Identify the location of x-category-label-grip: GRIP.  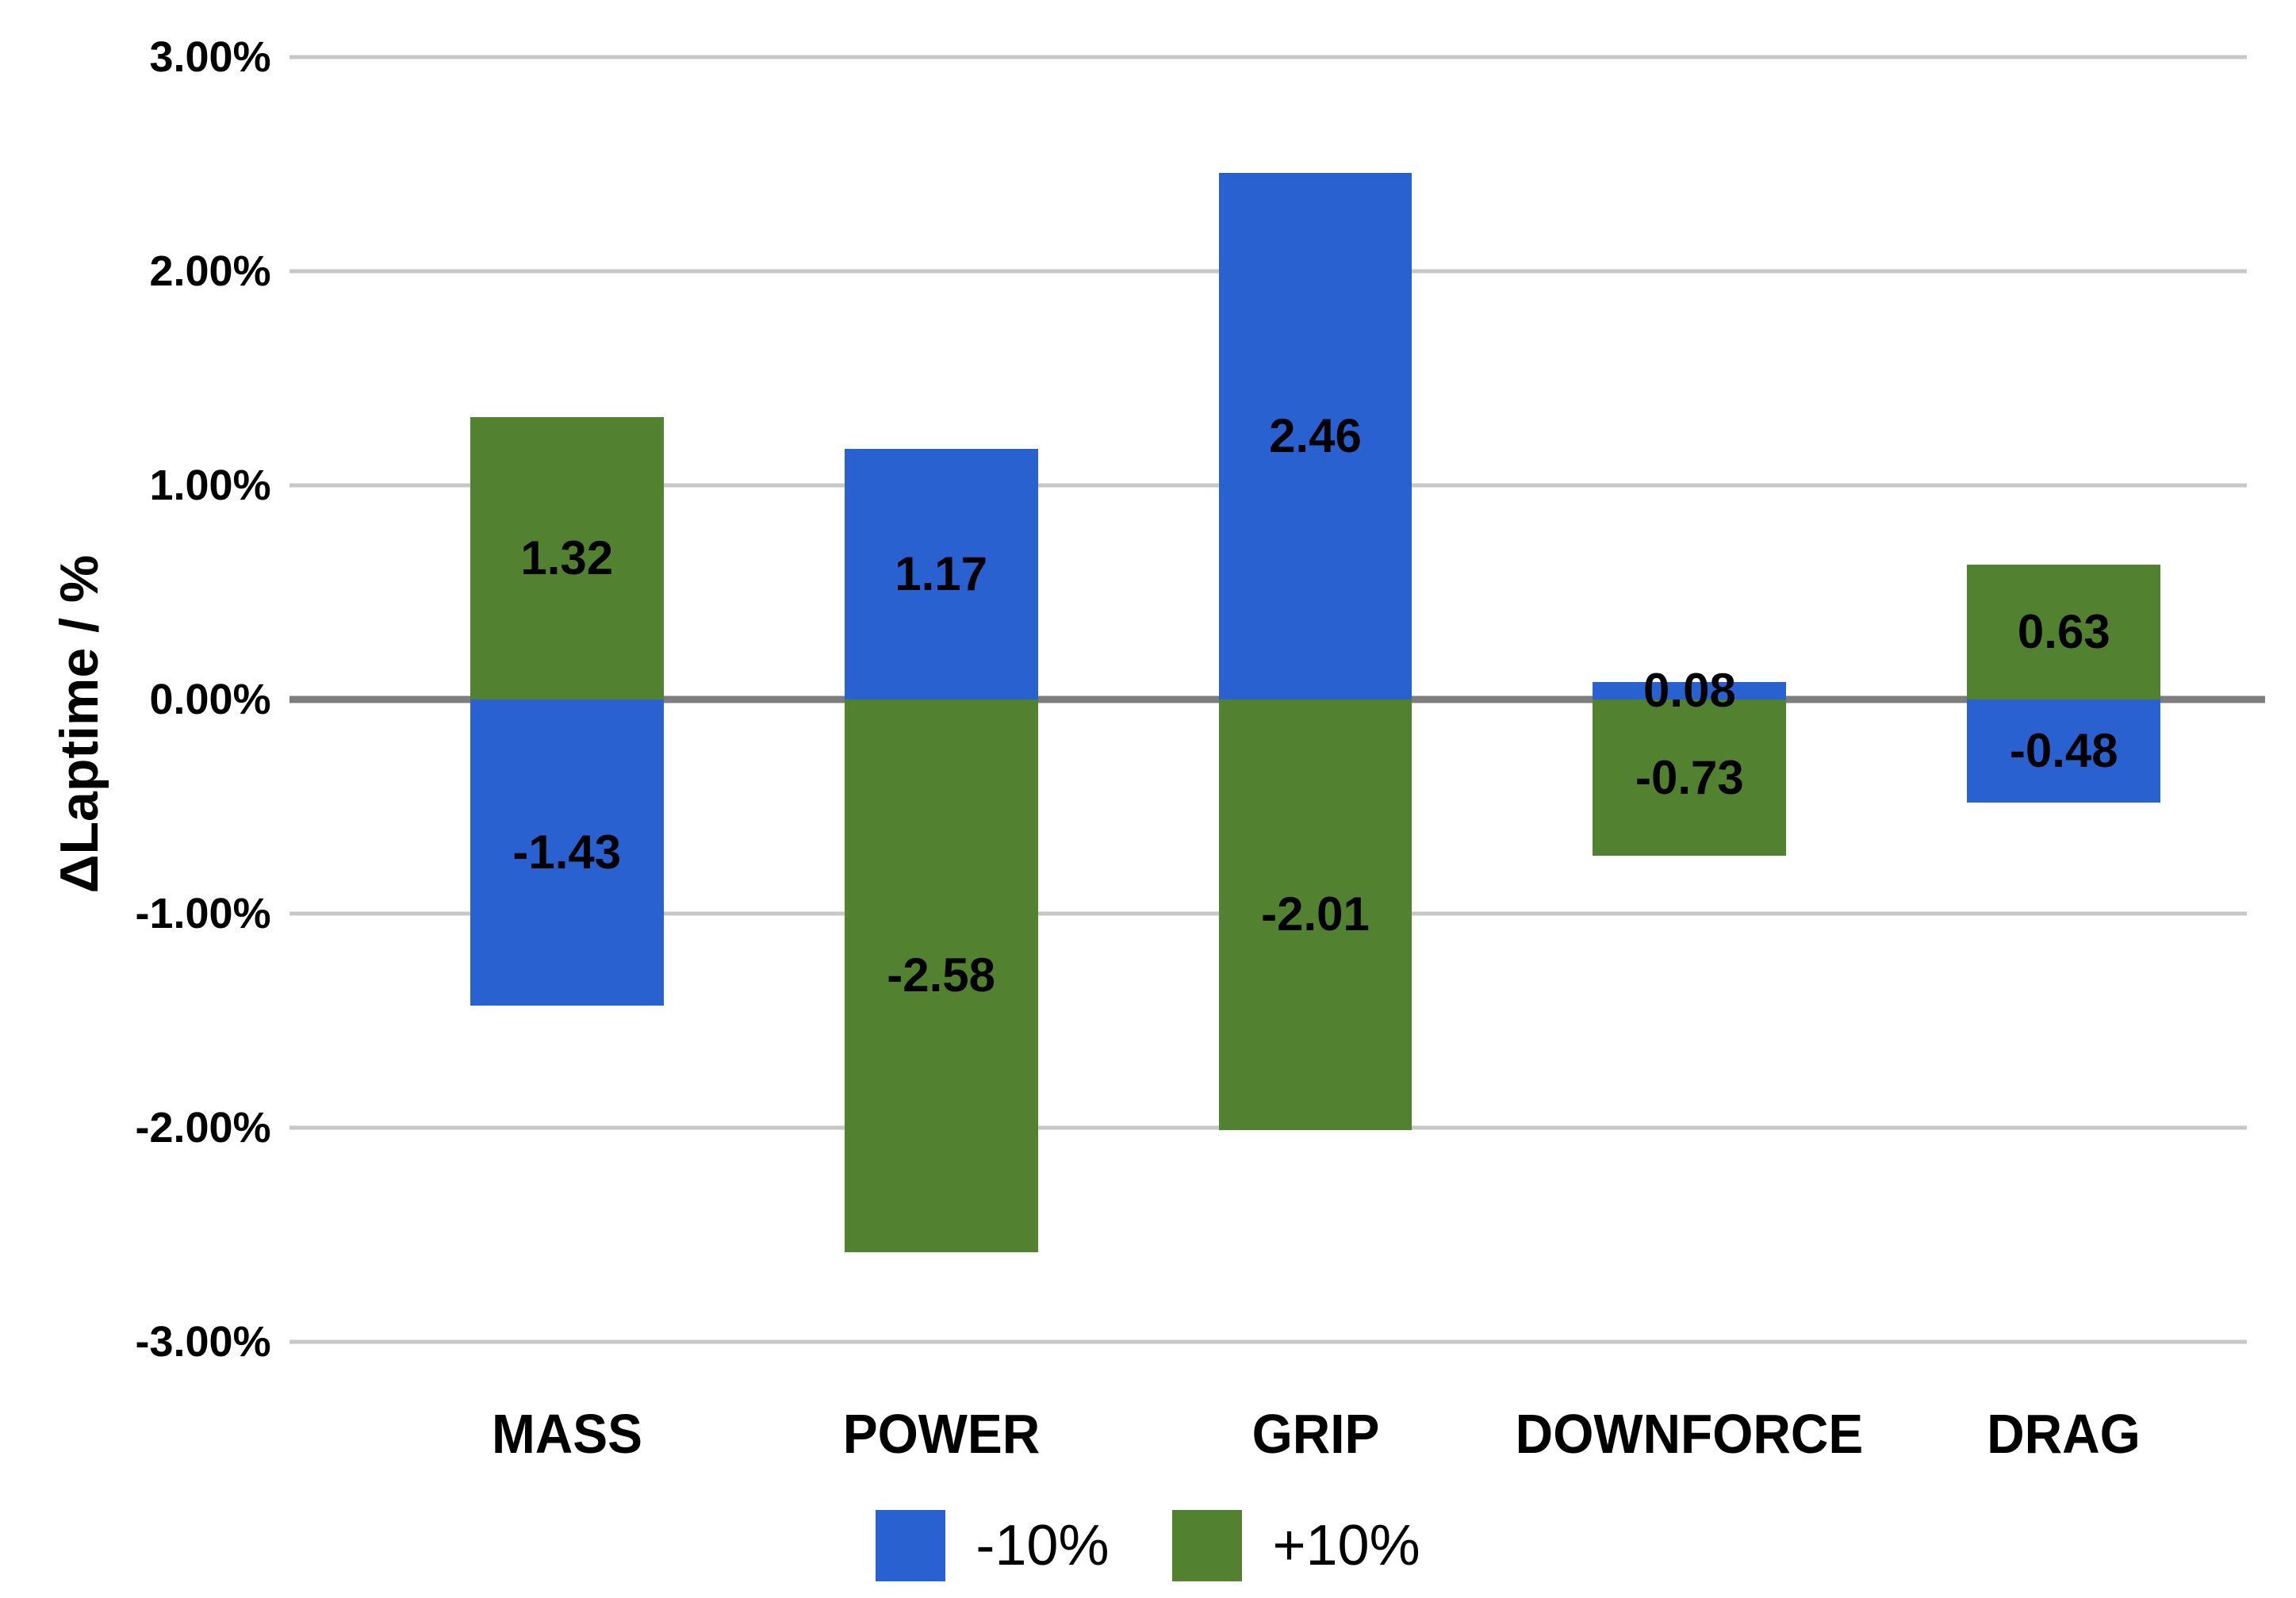
(1315, 1434).